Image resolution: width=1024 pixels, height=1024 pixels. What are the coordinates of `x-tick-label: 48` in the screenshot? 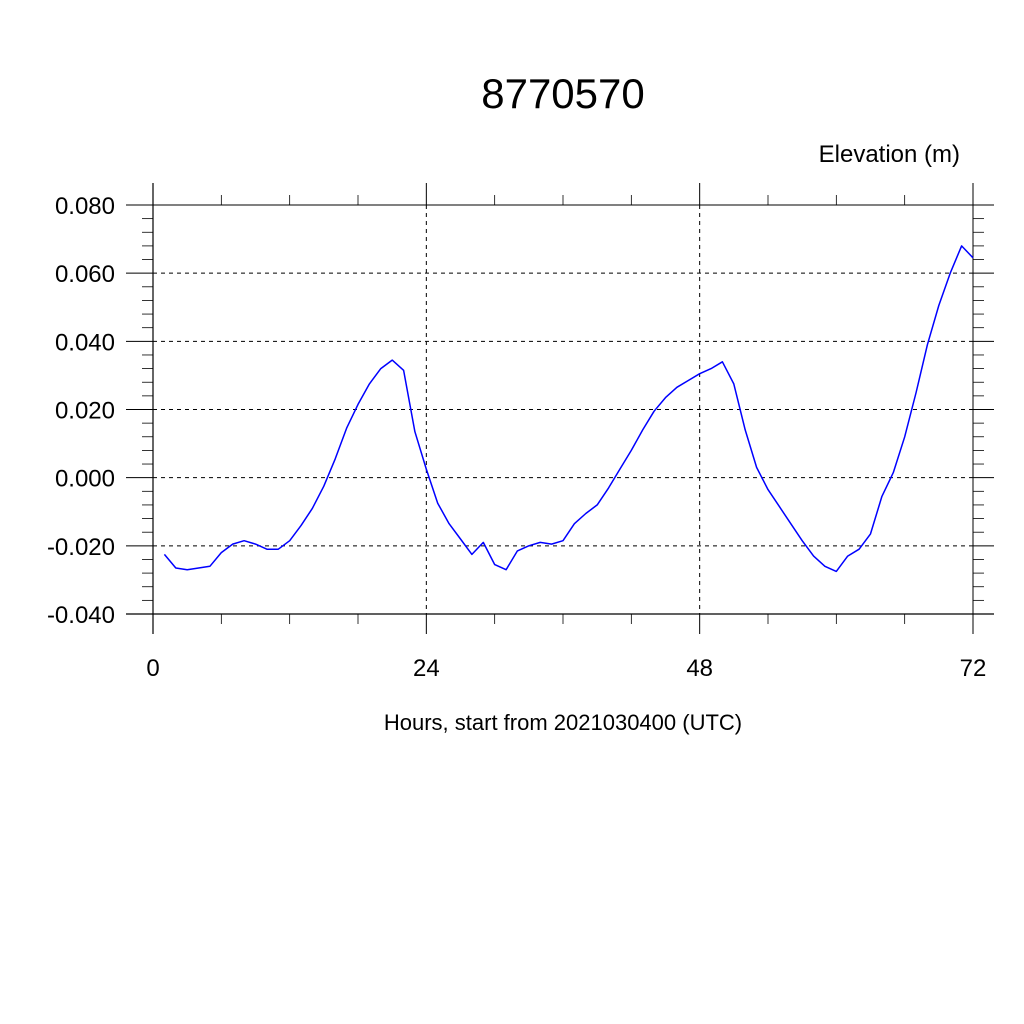 It's located at (699, 668).